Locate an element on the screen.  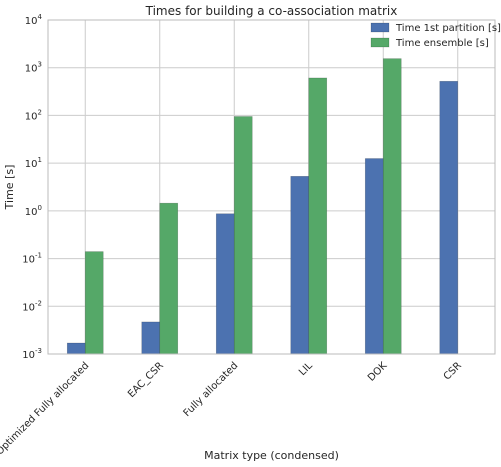
y-tick-label: 10⁻² is located at coordinates (32, 306).